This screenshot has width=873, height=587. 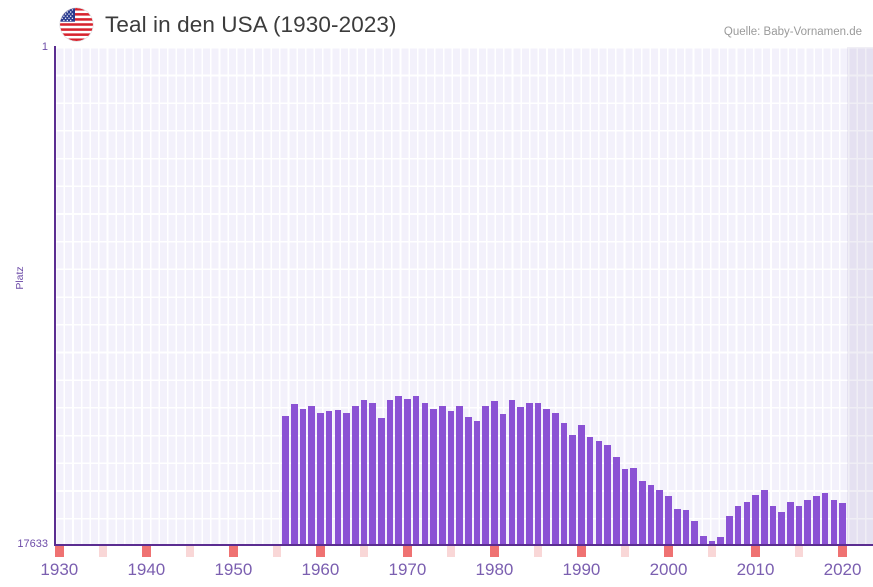 I want to click on us-flag-icon, so click(x=76, y=24).